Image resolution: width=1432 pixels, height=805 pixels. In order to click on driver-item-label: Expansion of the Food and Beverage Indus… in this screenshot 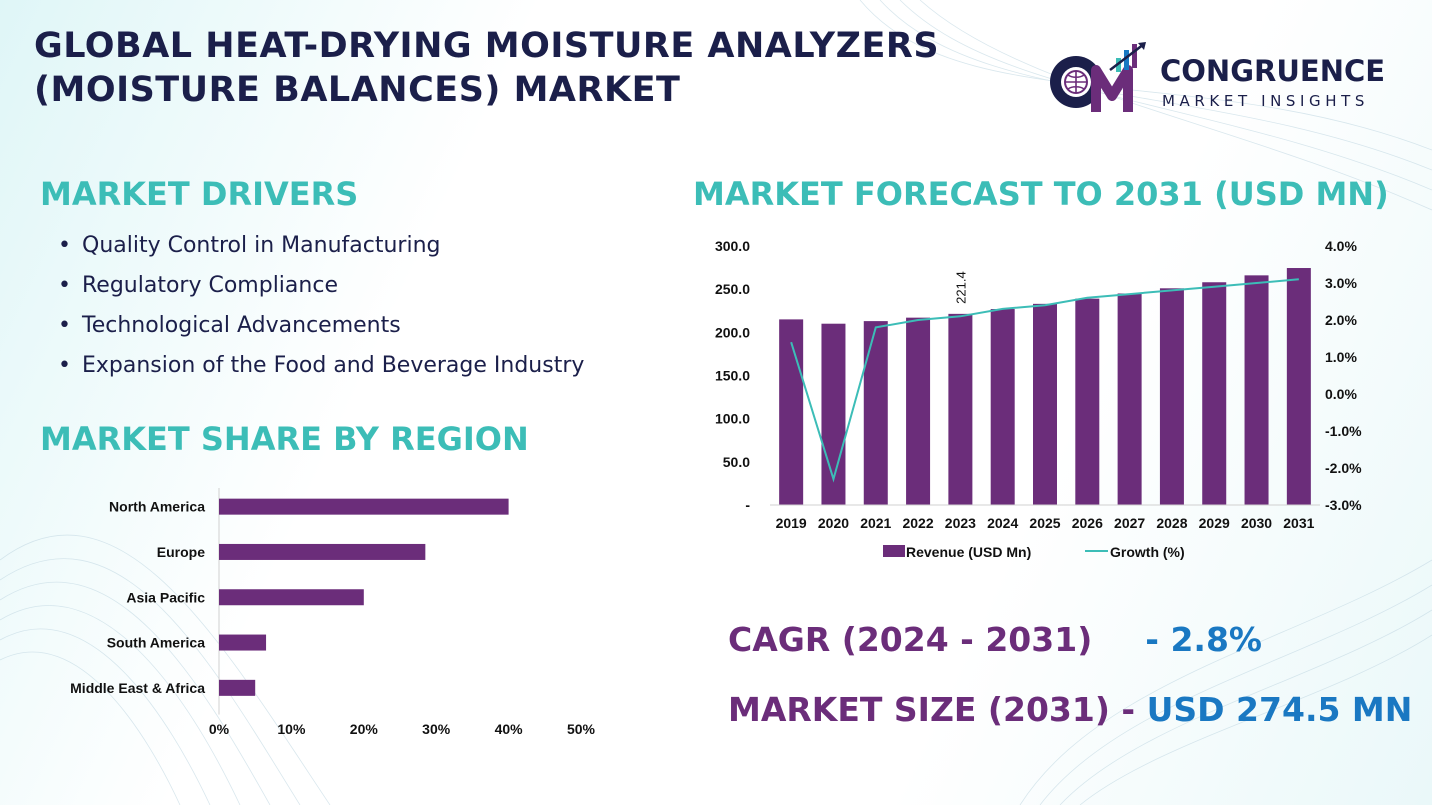, I will do `click(333, 365)`.